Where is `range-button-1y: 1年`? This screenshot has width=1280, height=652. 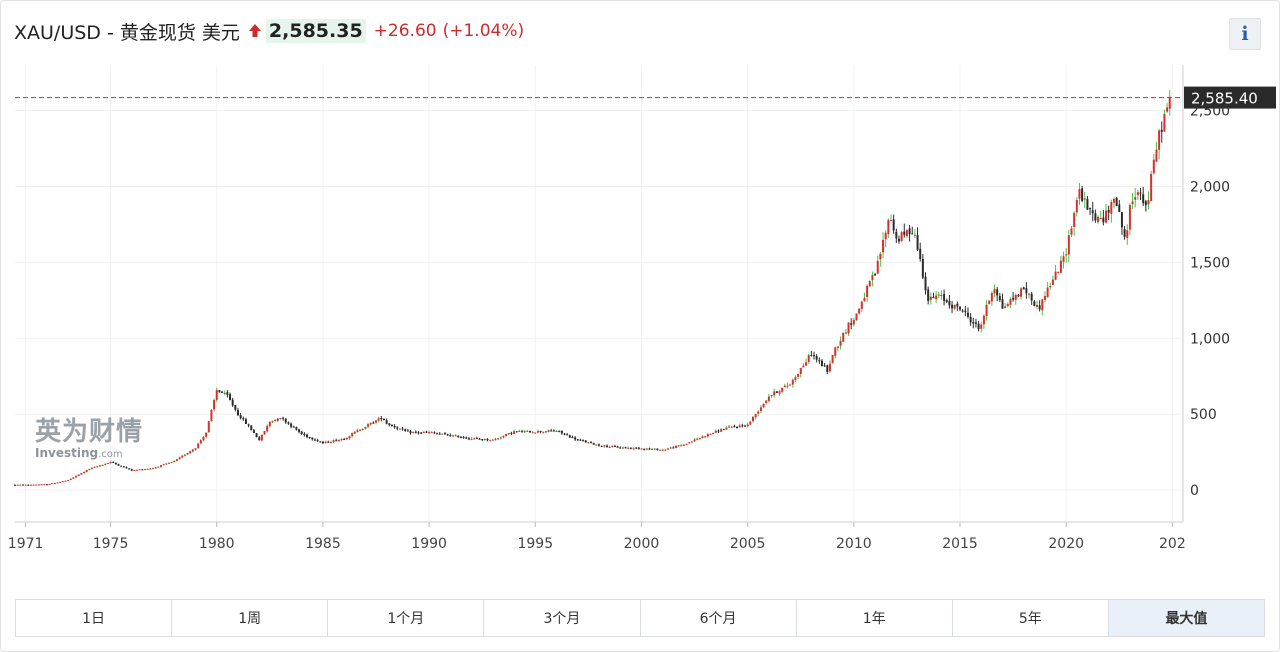
range-button-1y: 1年 is located at coordinates (875, 618).